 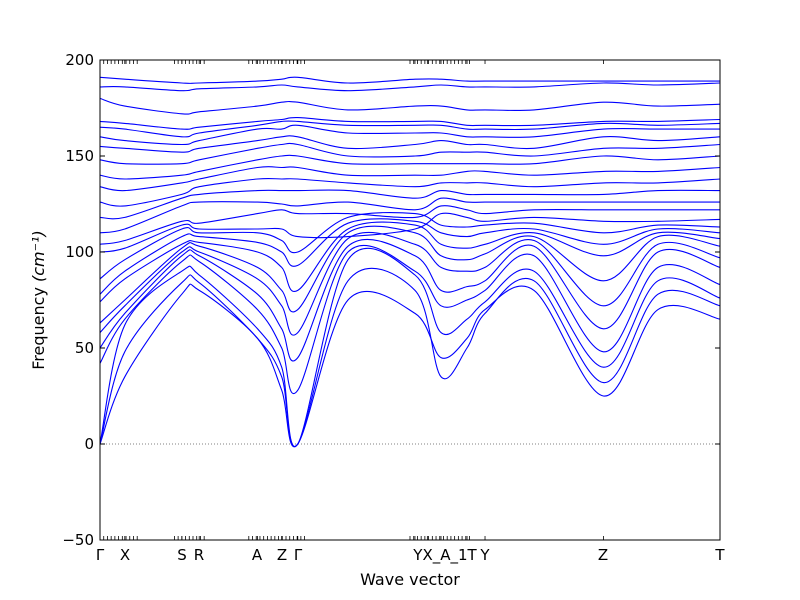 I want to click on y-axis-label: Frequency (cm⁻¹), so click(x=38, y=299).